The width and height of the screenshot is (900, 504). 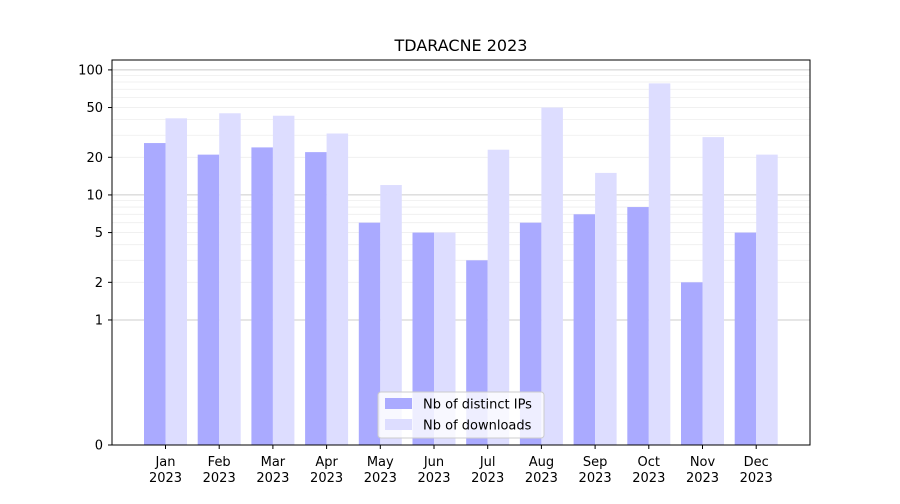 I want to click on chart-title: TDARACNE 2023, so click(x=461, y=45).